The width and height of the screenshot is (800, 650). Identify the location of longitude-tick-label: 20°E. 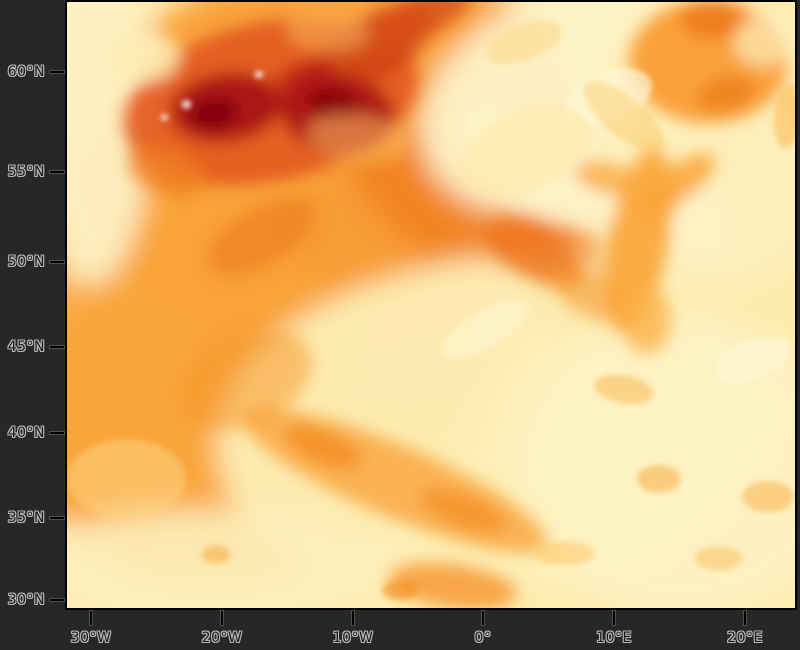
(745, 638).